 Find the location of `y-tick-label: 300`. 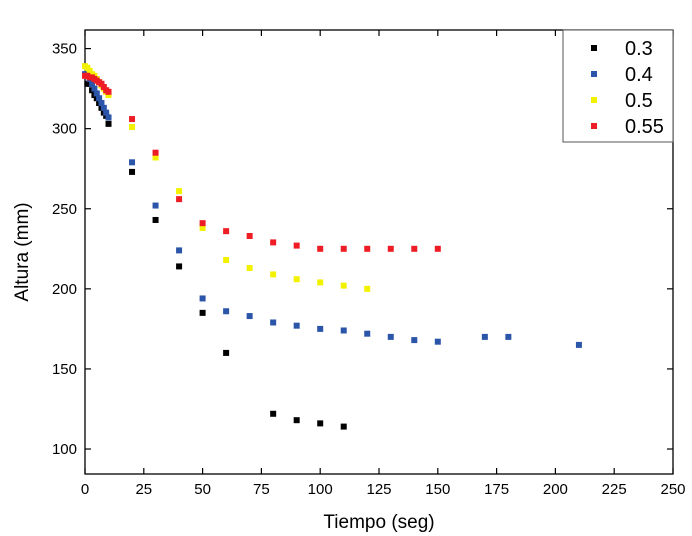

y-tick-label: 300 is located at coordinates (64, 129).